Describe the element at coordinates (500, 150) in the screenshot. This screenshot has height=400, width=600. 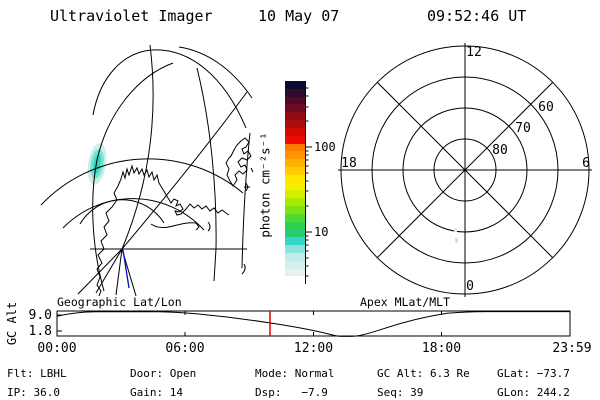
I see `mlat-label-80: 80` at that location.